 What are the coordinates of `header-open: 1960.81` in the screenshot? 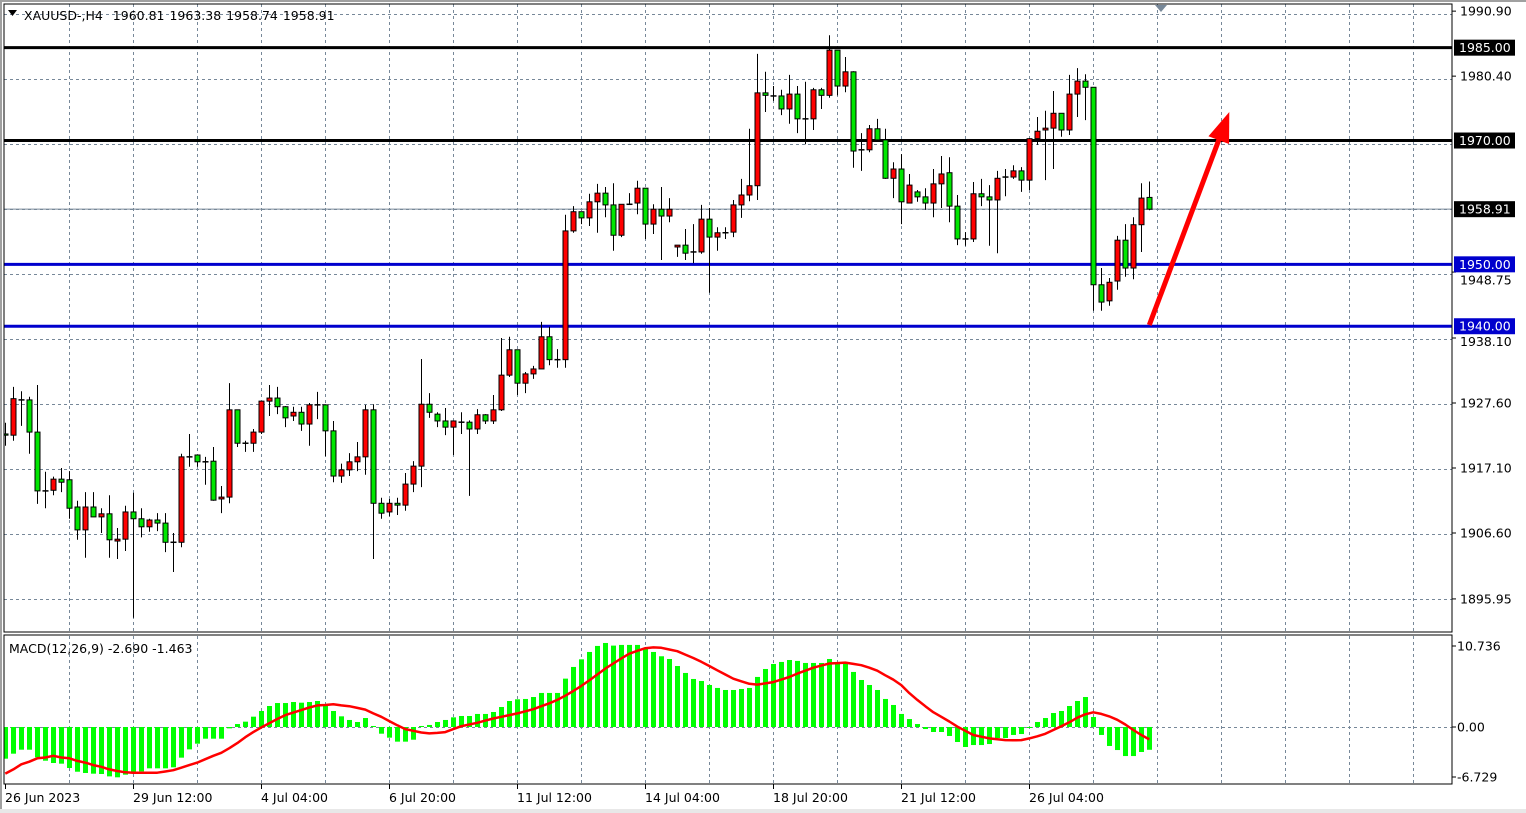 It's located at (139, 15).